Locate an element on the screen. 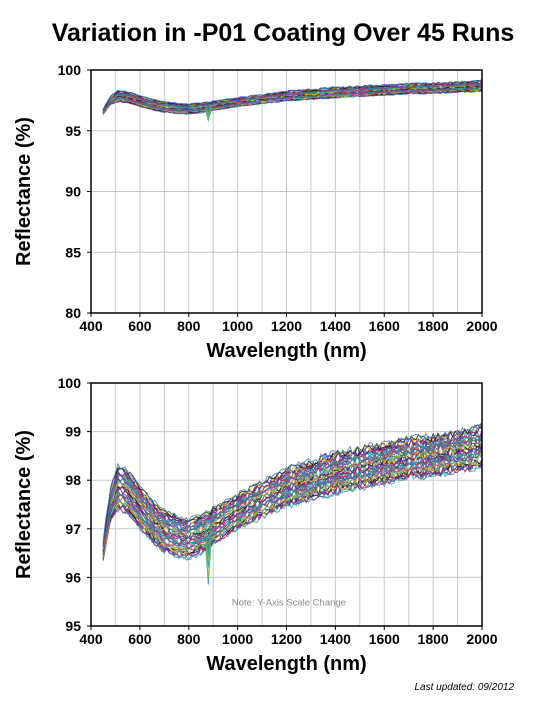 The image size is (540, 705). page-title: Variation in -P01 Coating Over 45 Runs is located at coordinates (283, 33).